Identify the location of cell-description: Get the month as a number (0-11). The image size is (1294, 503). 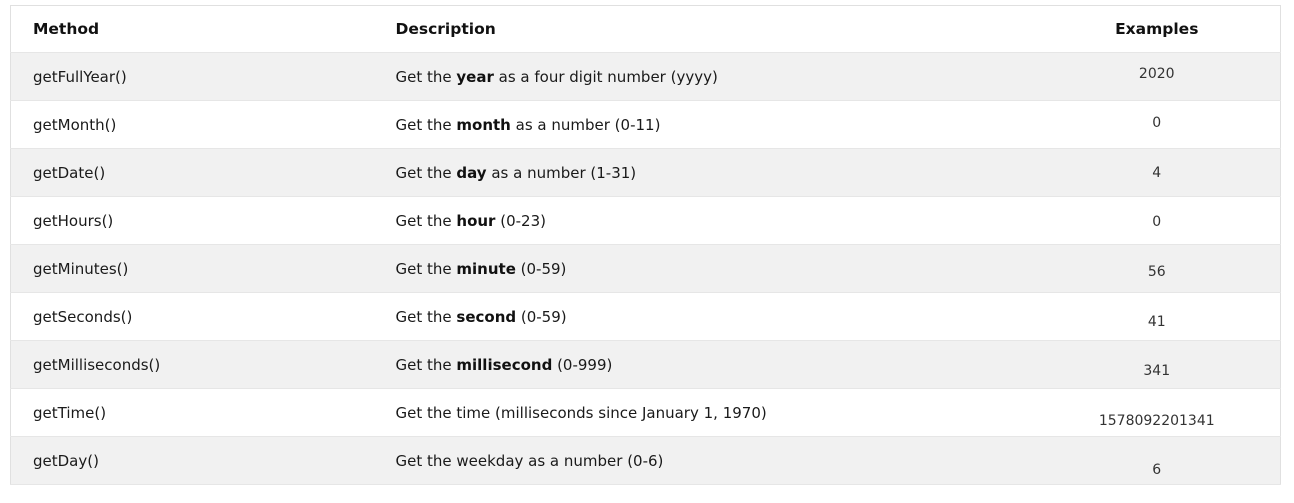
(708, 124).